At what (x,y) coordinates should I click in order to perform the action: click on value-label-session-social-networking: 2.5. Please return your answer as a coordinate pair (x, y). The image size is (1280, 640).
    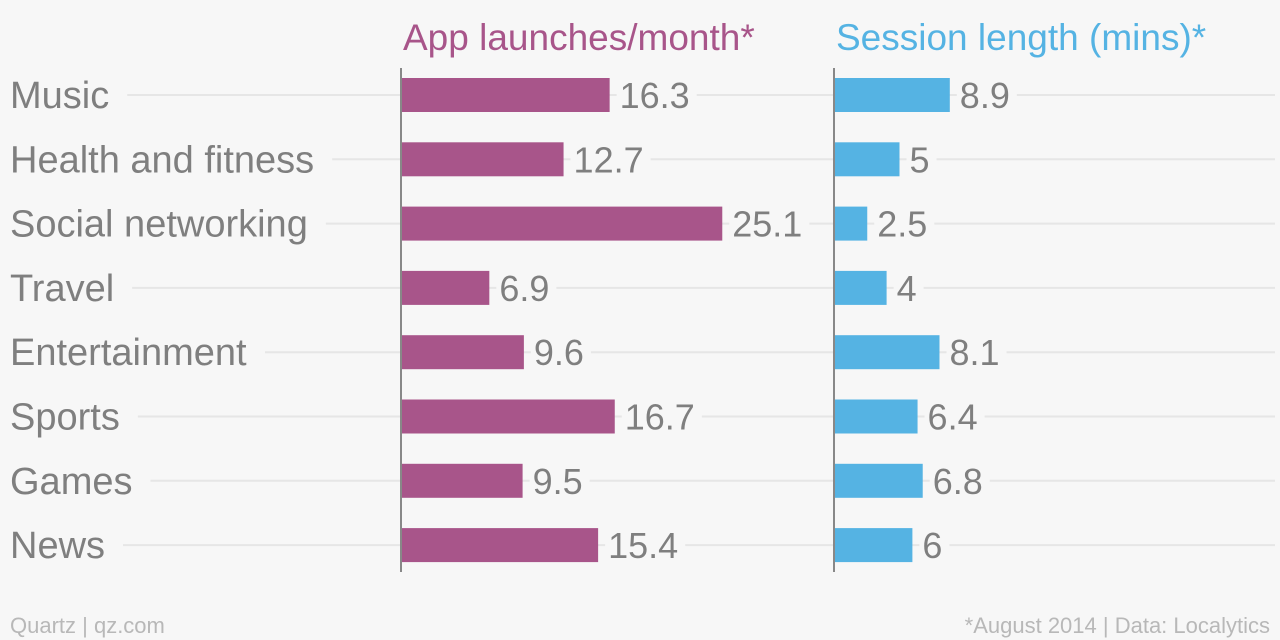
    Looking at the image, I should click on (902, 224).